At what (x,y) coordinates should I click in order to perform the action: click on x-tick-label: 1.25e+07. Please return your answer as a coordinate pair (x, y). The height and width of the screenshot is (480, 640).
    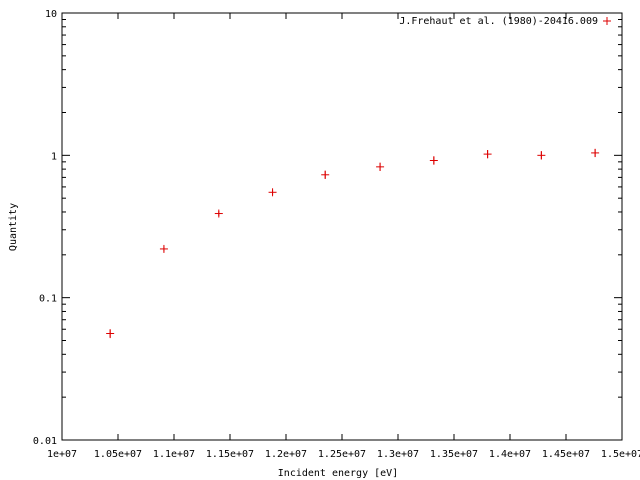
    Looking at the image, I should click on (342, 454).